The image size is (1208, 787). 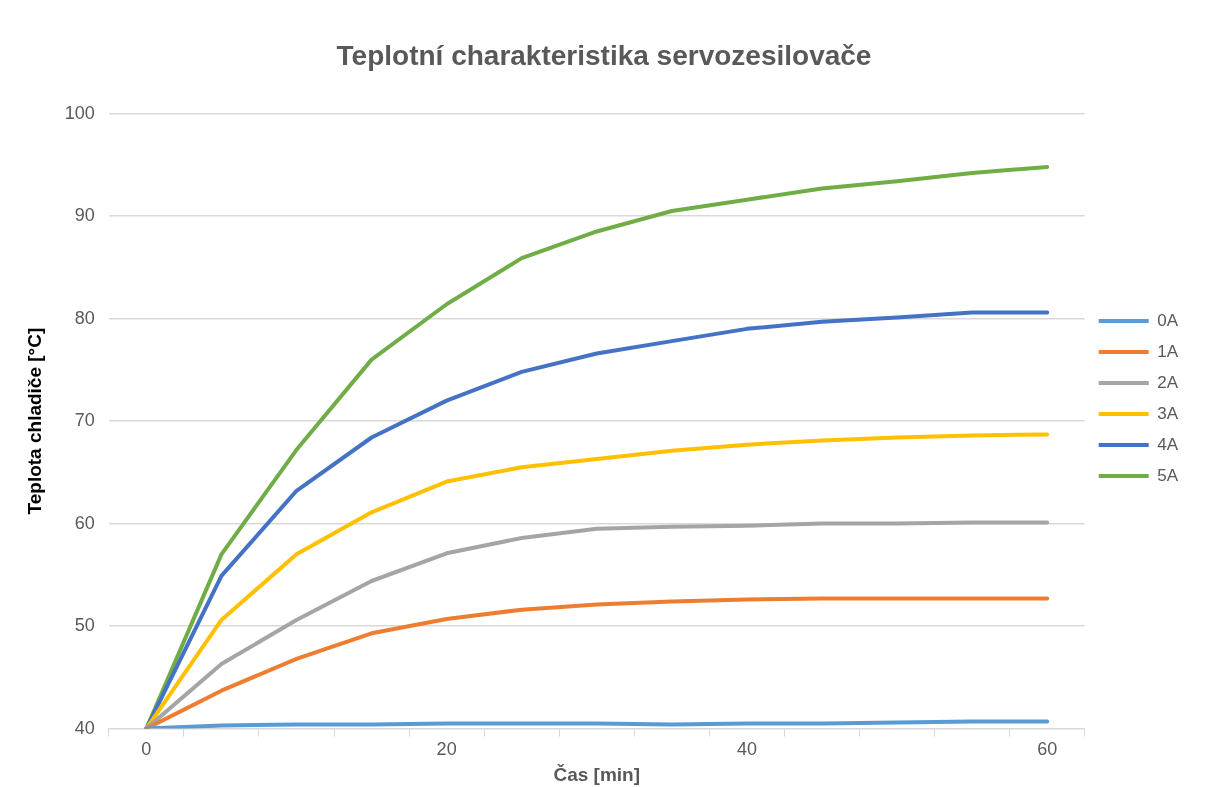 I want to click on y-tick-label: 40, so click(x=84, y=727).